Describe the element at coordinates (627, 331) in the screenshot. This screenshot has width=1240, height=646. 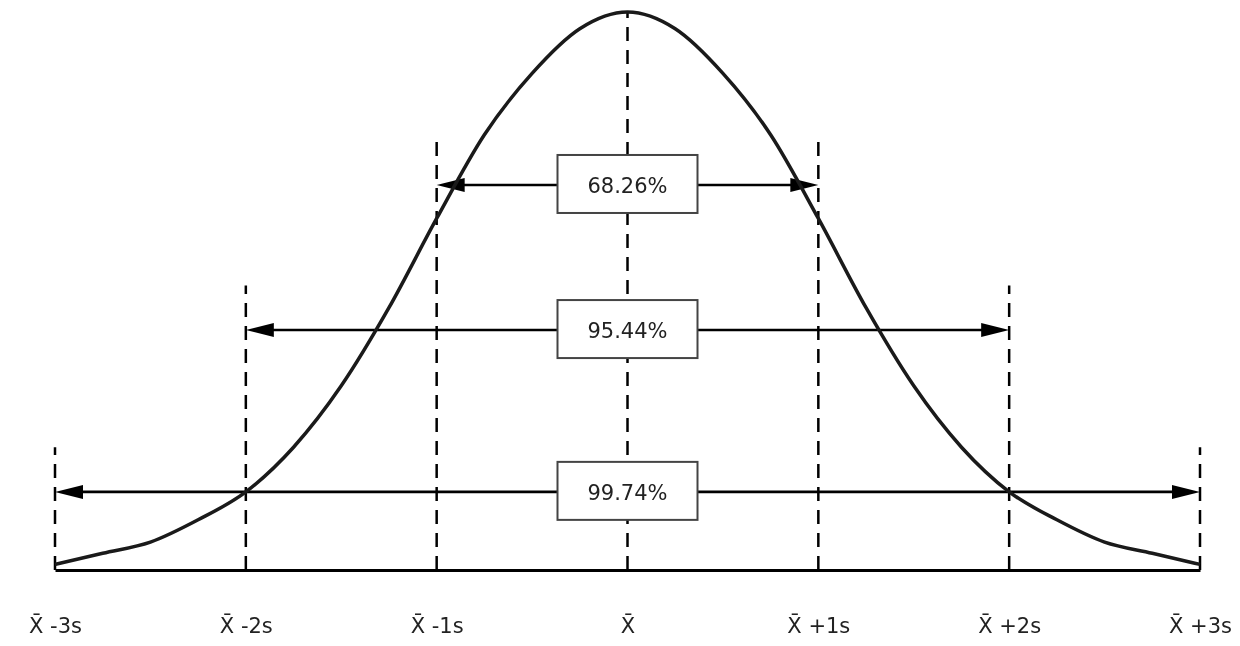
I see `annotation: 95.44%` at that location.